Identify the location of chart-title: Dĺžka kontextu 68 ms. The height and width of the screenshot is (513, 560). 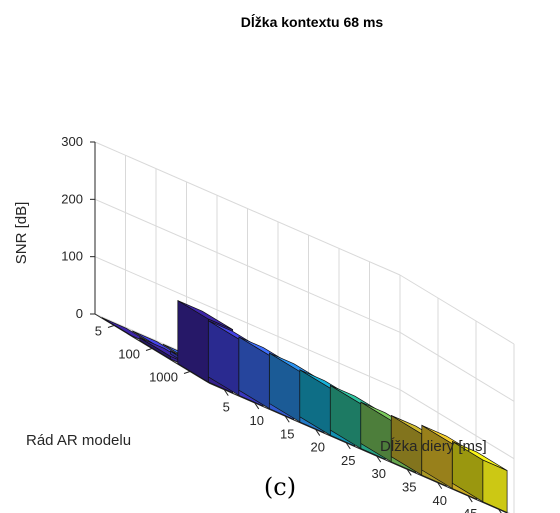
(312, 21).